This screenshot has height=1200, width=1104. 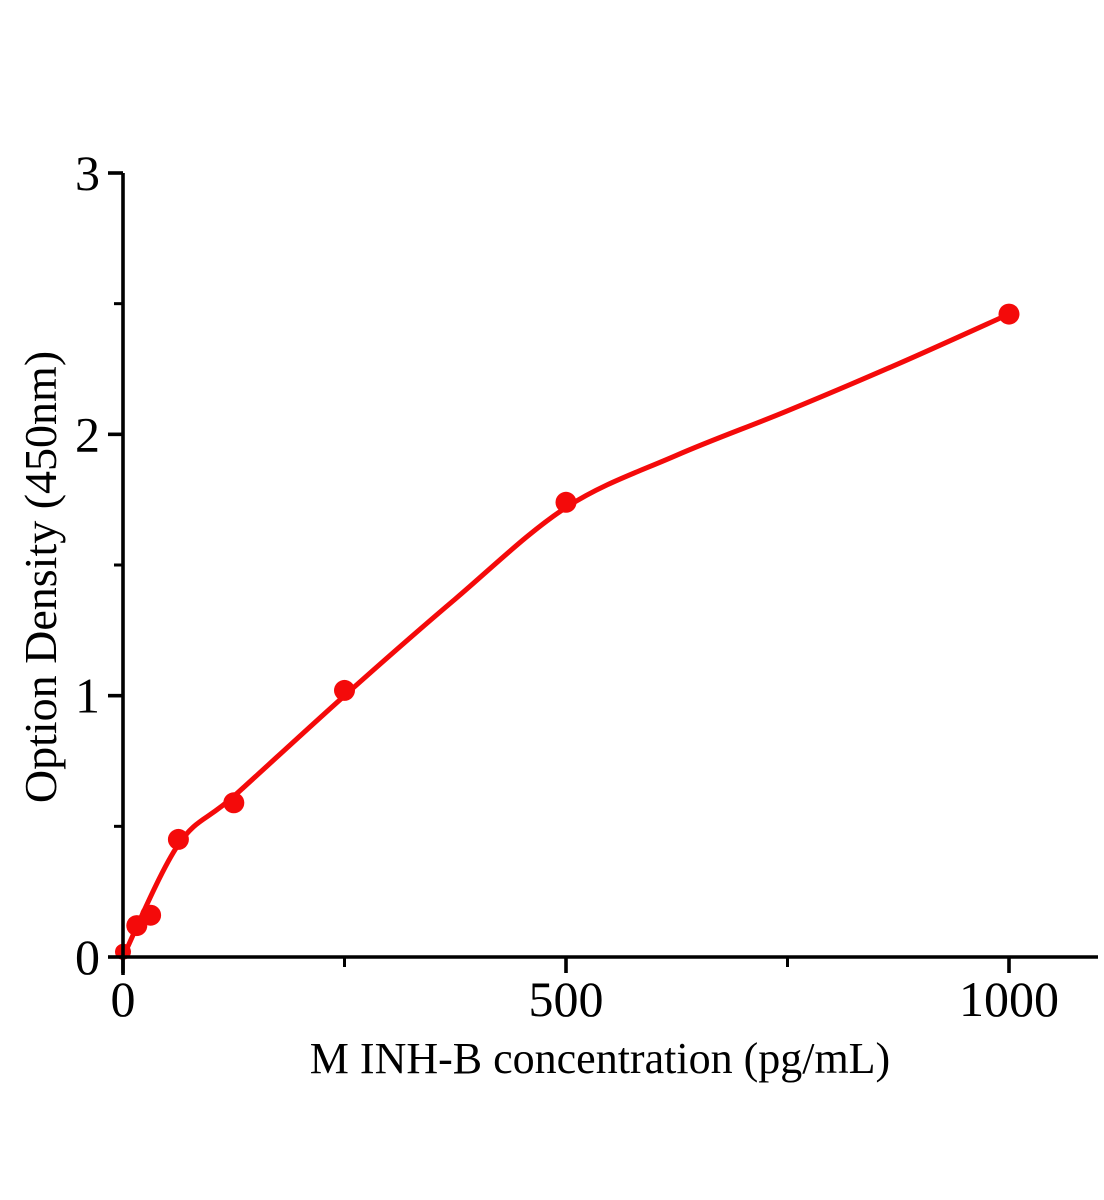 What do you see at coordinates (87, 696) in the screenshot?
I see `y-tick-label: 1` at bounding box center [87, 696].